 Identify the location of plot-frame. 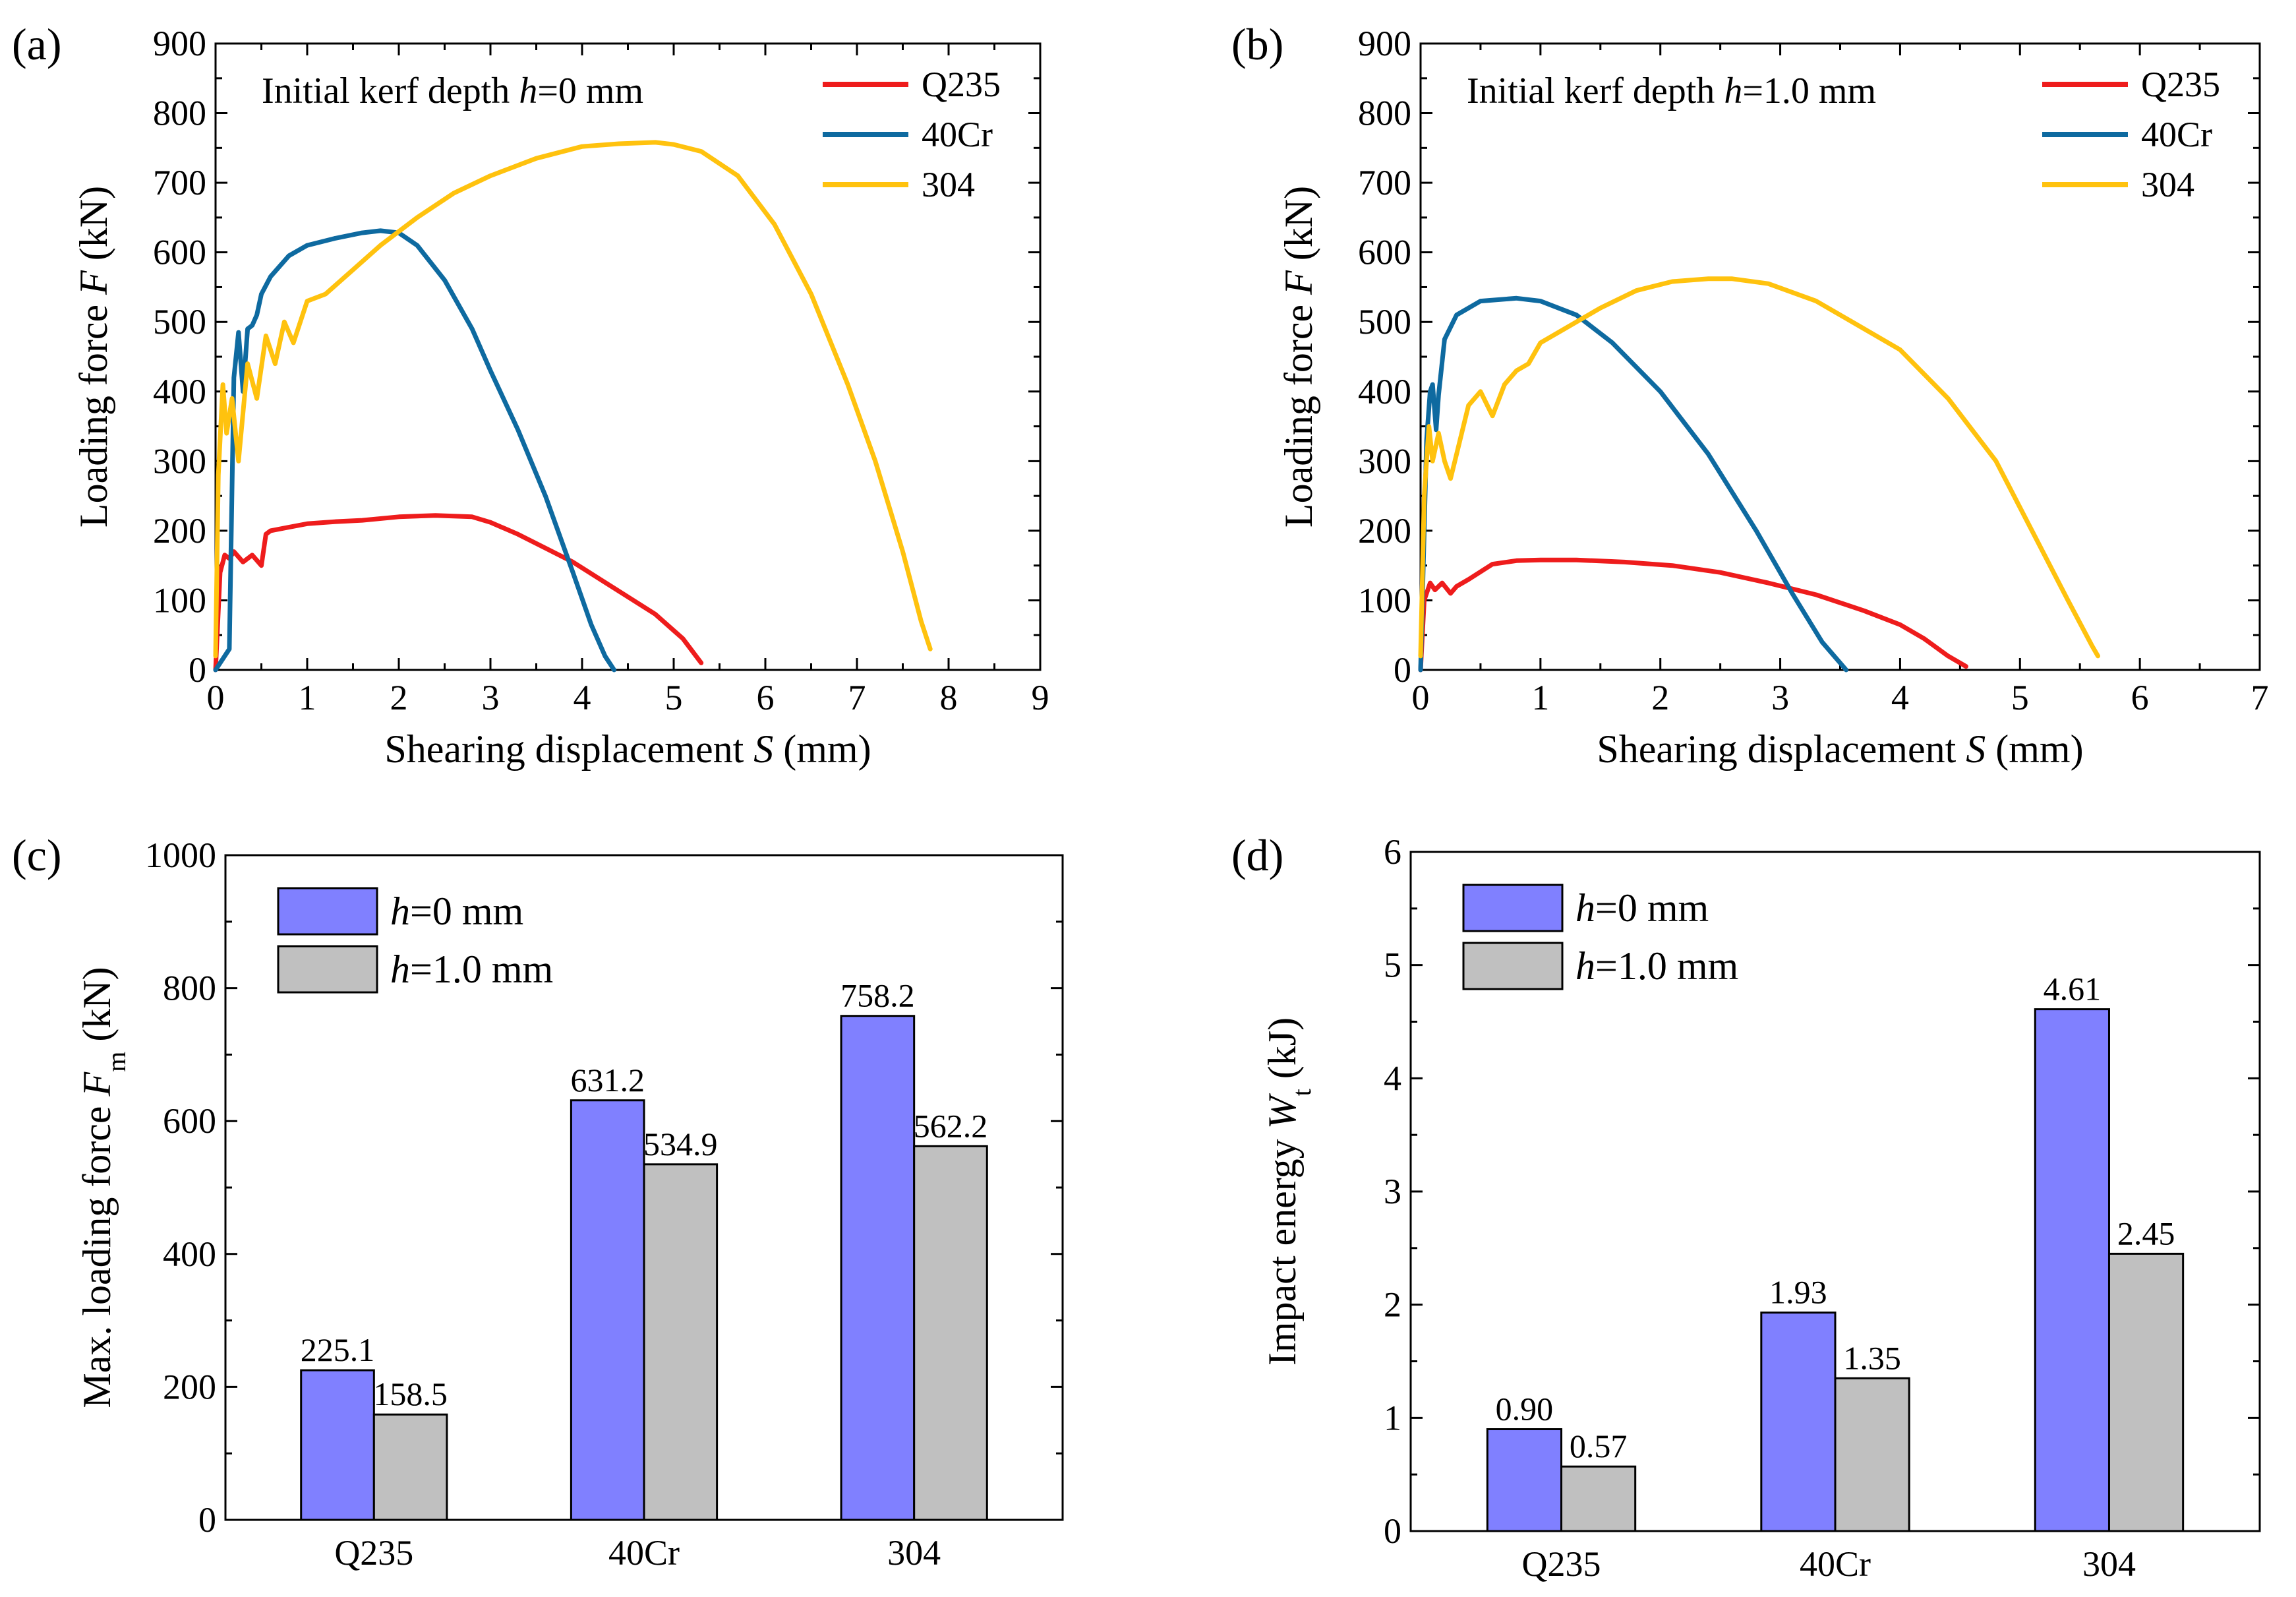
(1840, 356).